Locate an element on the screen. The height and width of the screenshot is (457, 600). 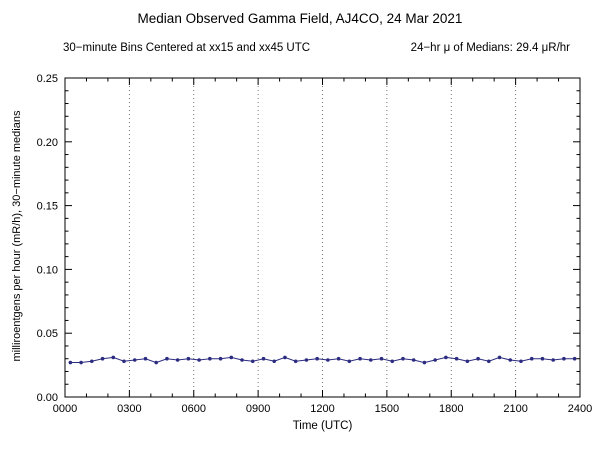
y-tick-label: 0.10 is located at coordinates (47, 270).